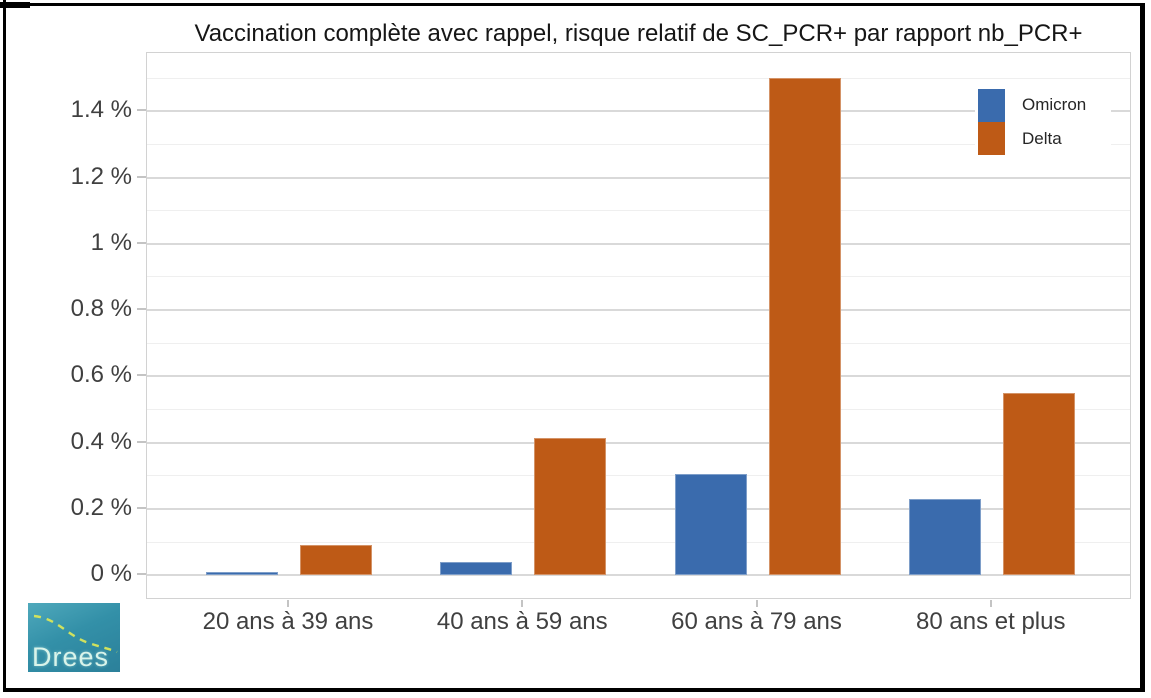 Image resolution: width=1151 pixels, height=698 pixels. What do you see at coordinates (101, 375) in the screenshot?
I see `y-tick-label-0.6: 0.6 %` at bounding box center [101, 375].